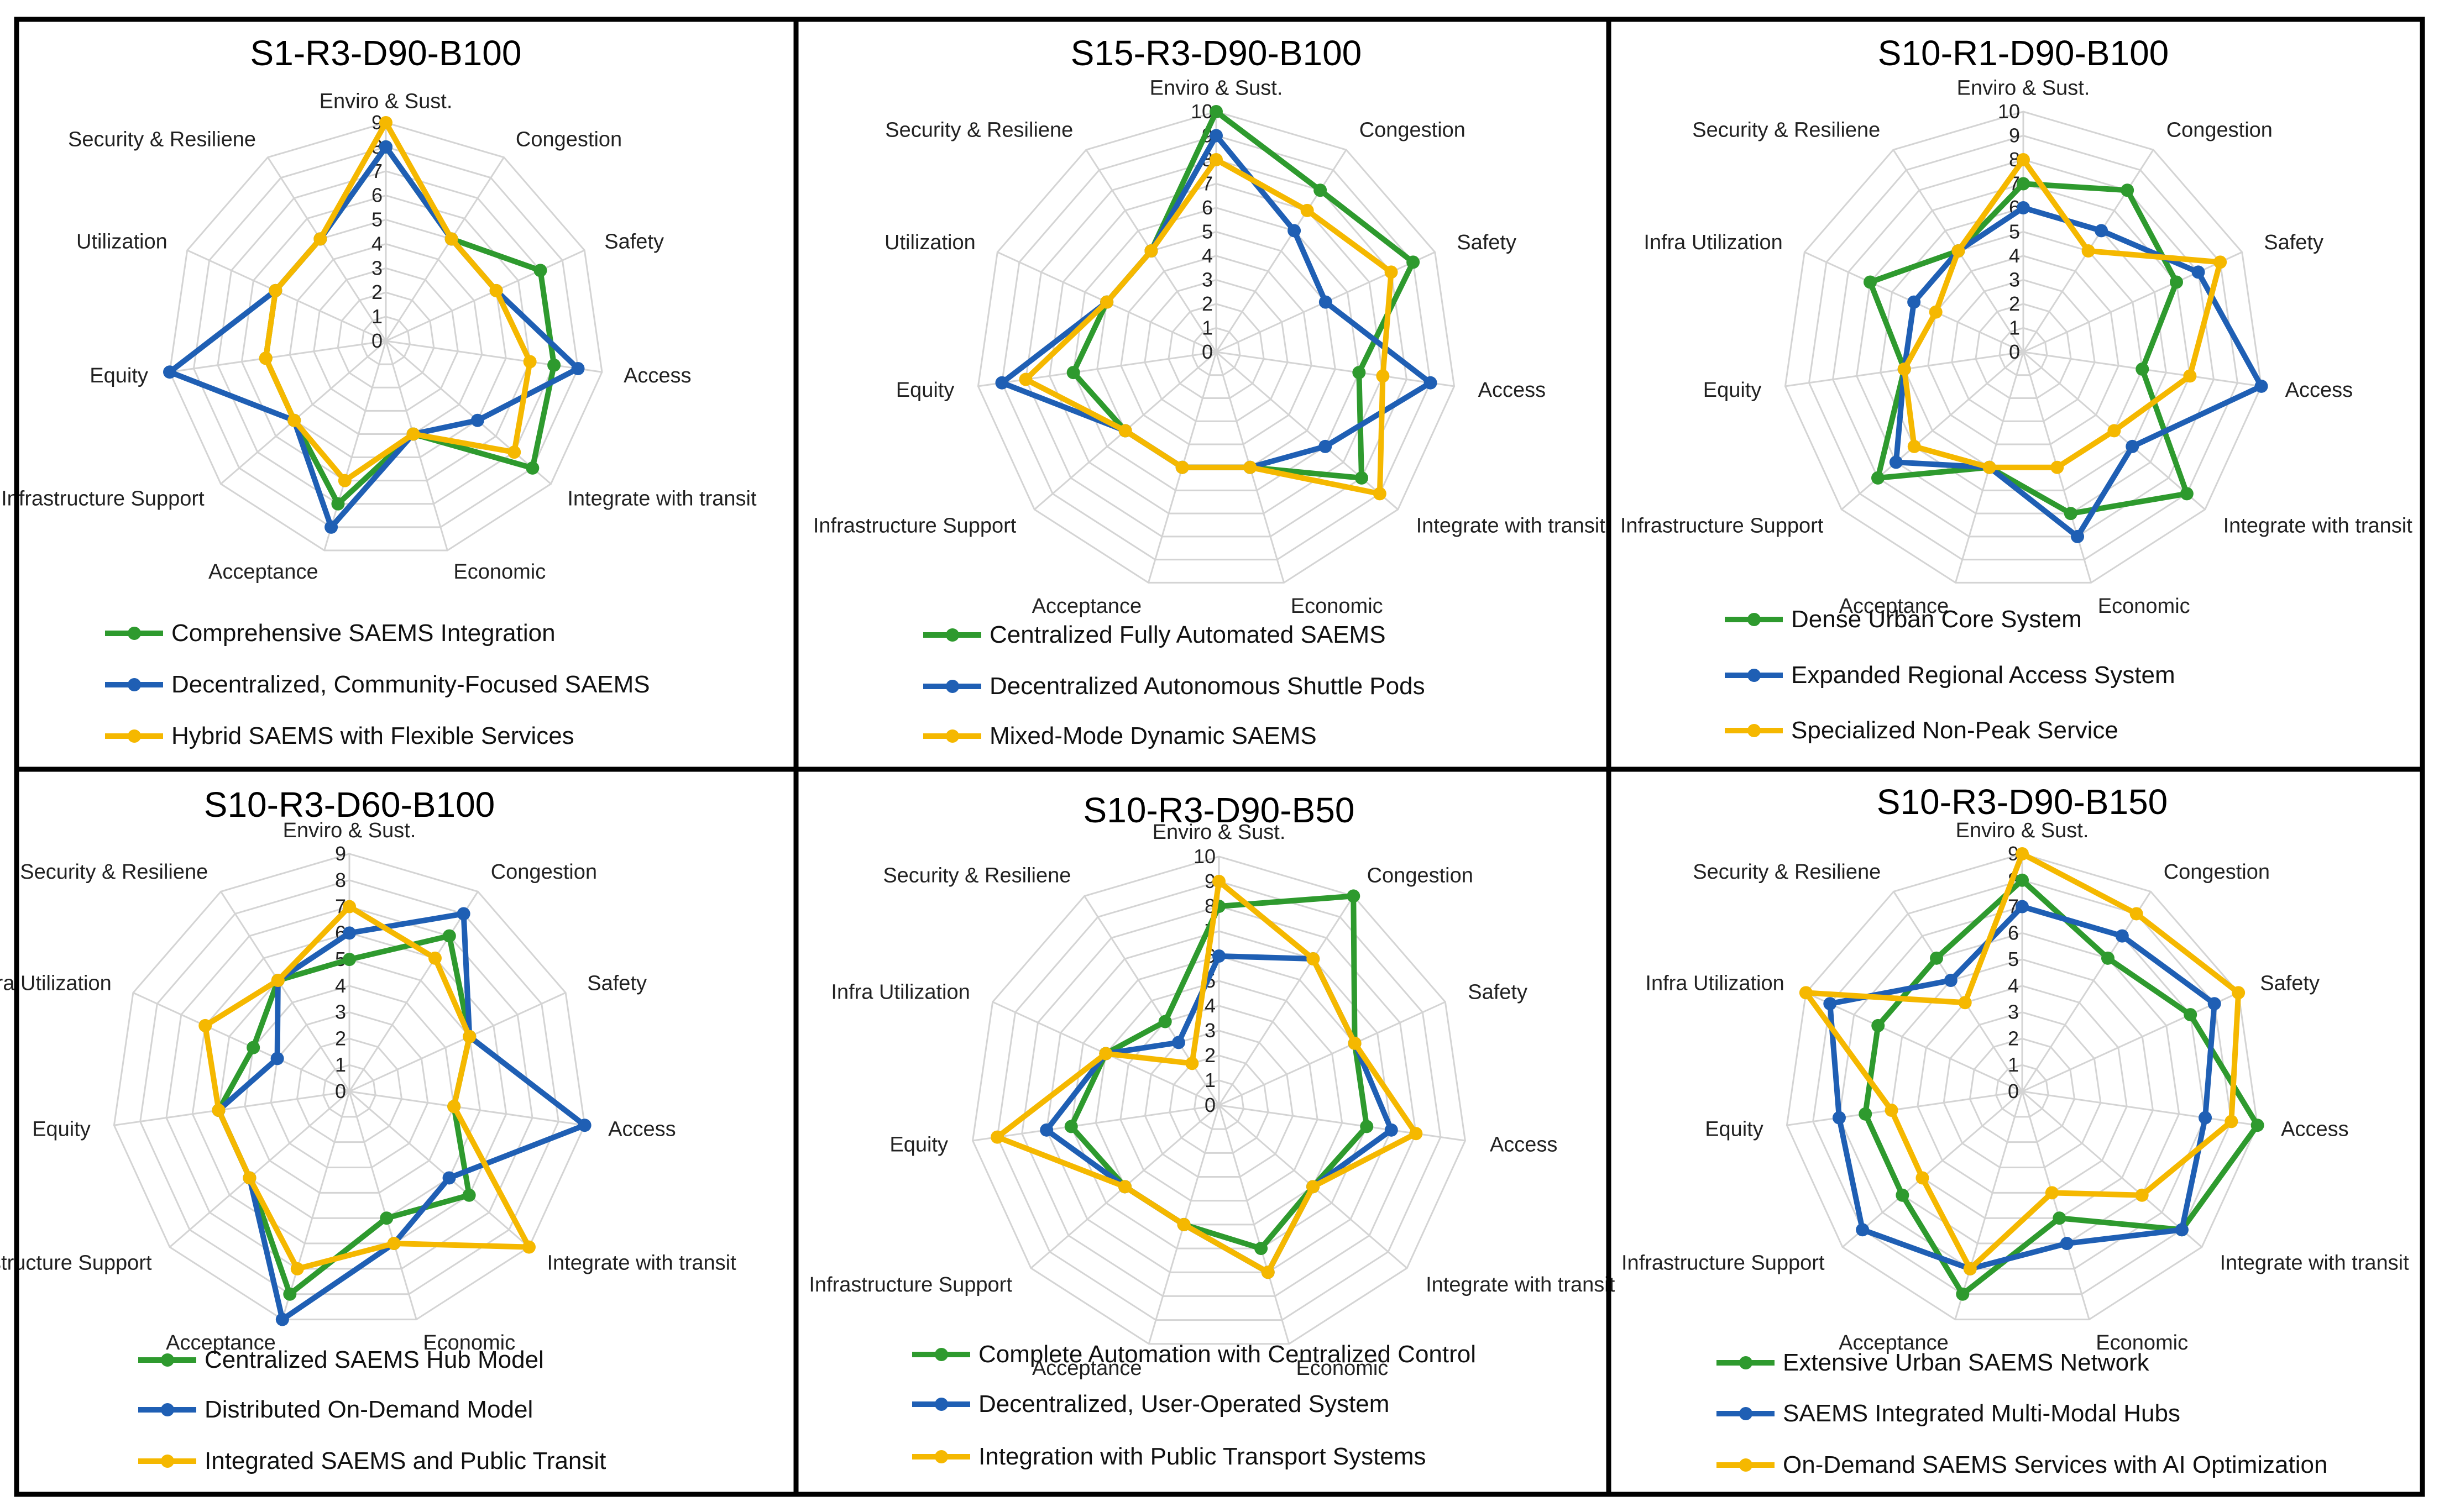 This screenshot has width=2439, height=1512. Describe the element at coordinates (930, 243) in the screenshot. I see `axis-label: Utilization` at that location.